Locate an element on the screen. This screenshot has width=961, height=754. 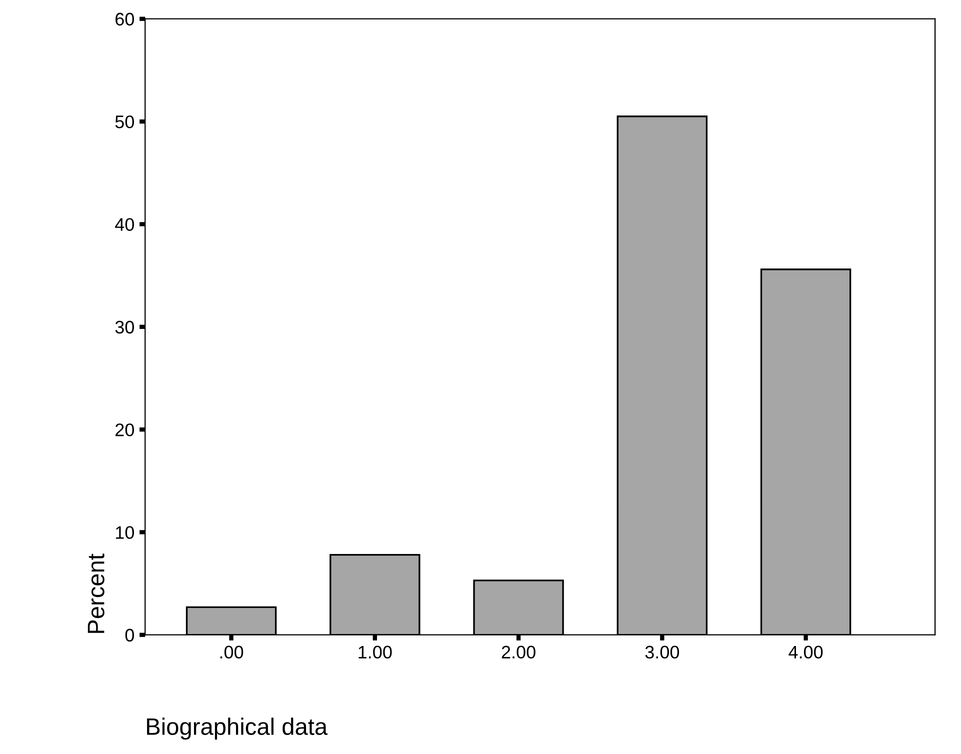
x-tick-label: 2.00 is located at coordinates (519, 652).